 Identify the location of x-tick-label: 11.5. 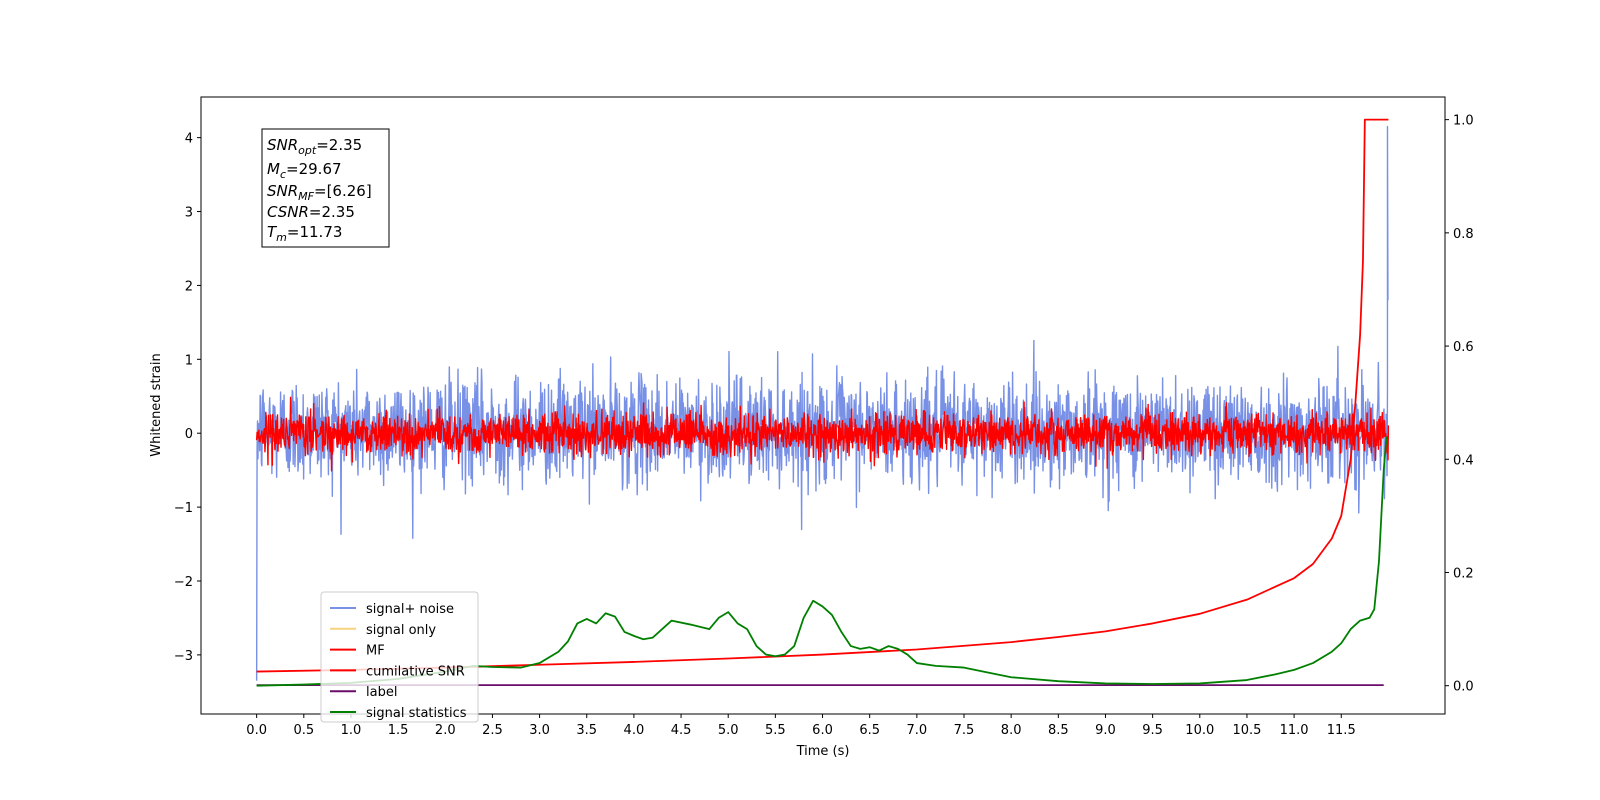
(1341, 730).